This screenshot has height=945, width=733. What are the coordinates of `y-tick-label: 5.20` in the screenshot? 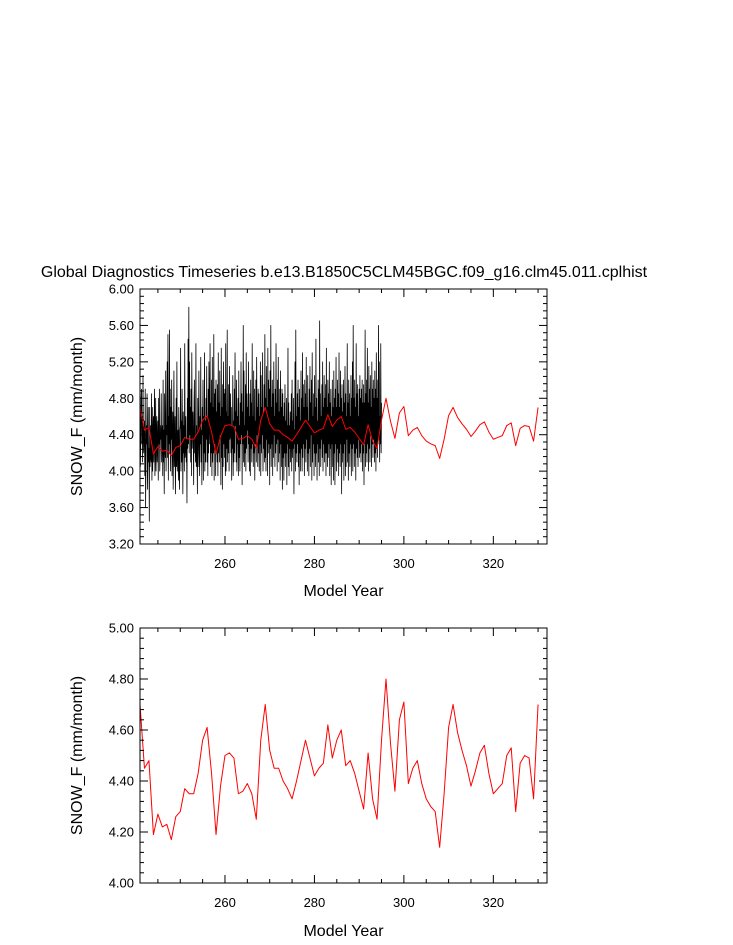 It's located at (121, 361).